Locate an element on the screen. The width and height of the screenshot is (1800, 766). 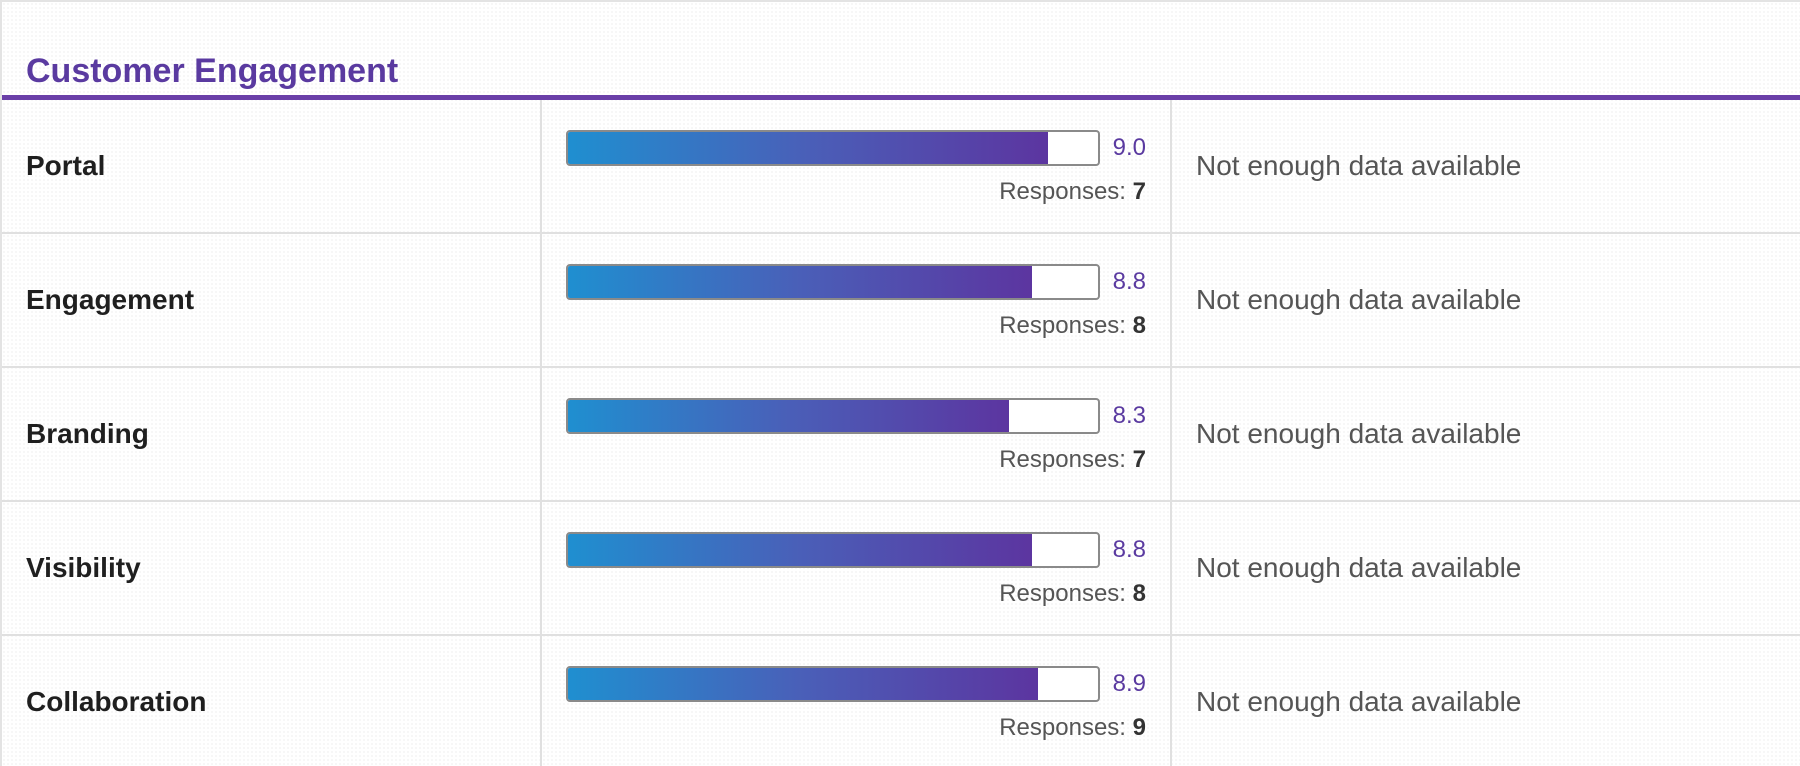
metric-label: Engagement is located at coordinates (272, 300).